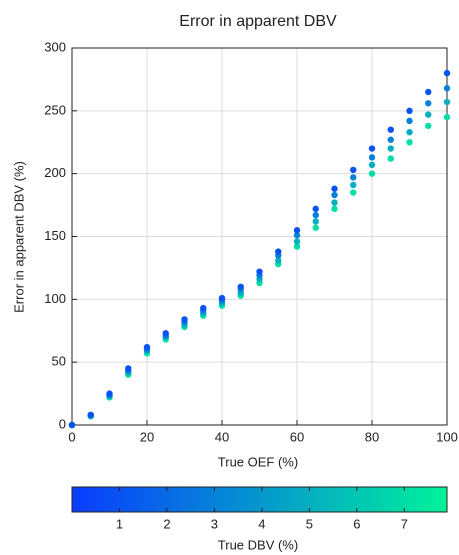 Image resolution: width=459 pixels, height=555 pixels. I want to click on y-tick-label: 100, so click(55, 298).